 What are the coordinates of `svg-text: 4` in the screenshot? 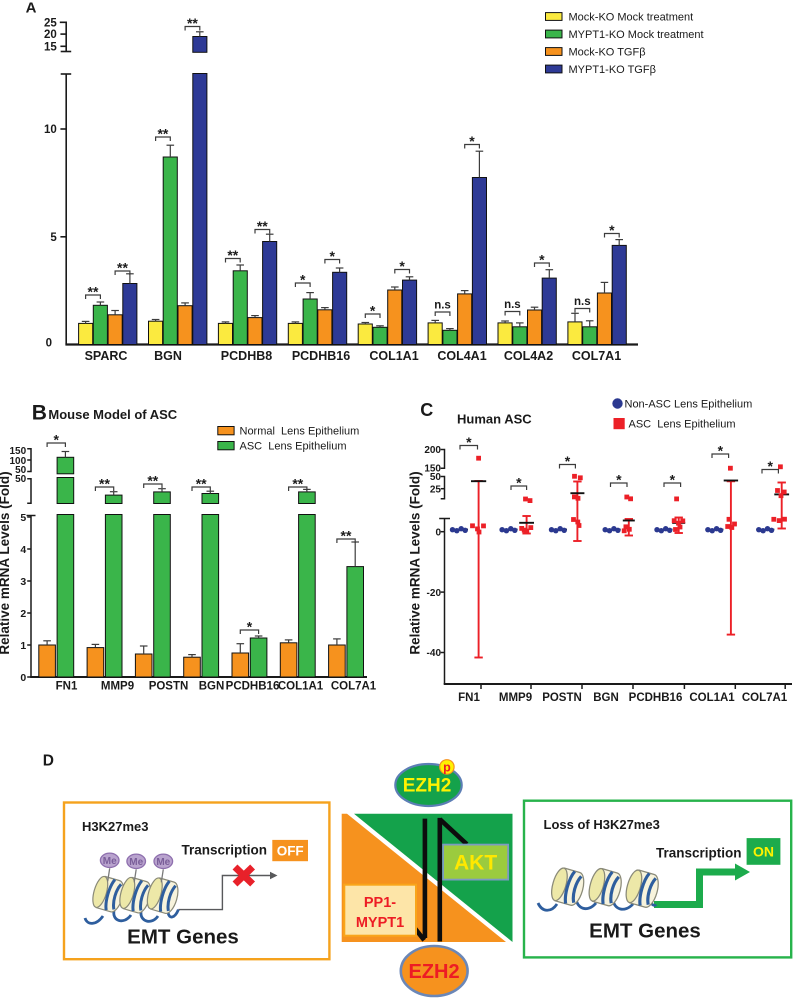 It's located at (23, 550).